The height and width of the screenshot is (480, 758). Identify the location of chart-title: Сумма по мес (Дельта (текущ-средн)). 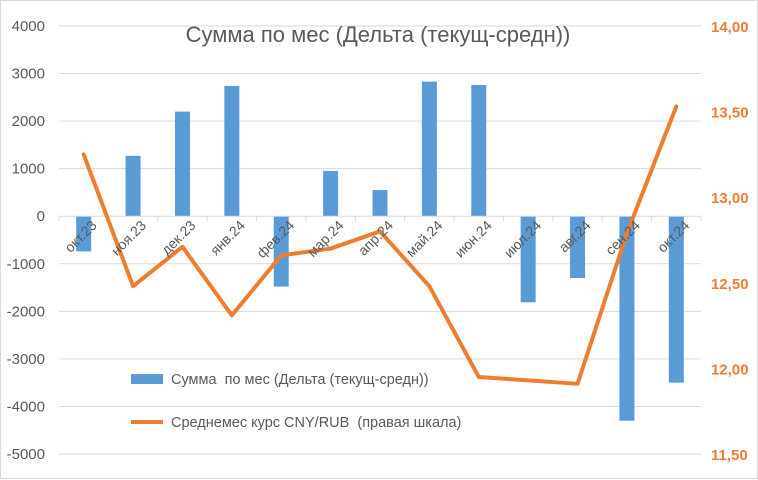
(378, 34).